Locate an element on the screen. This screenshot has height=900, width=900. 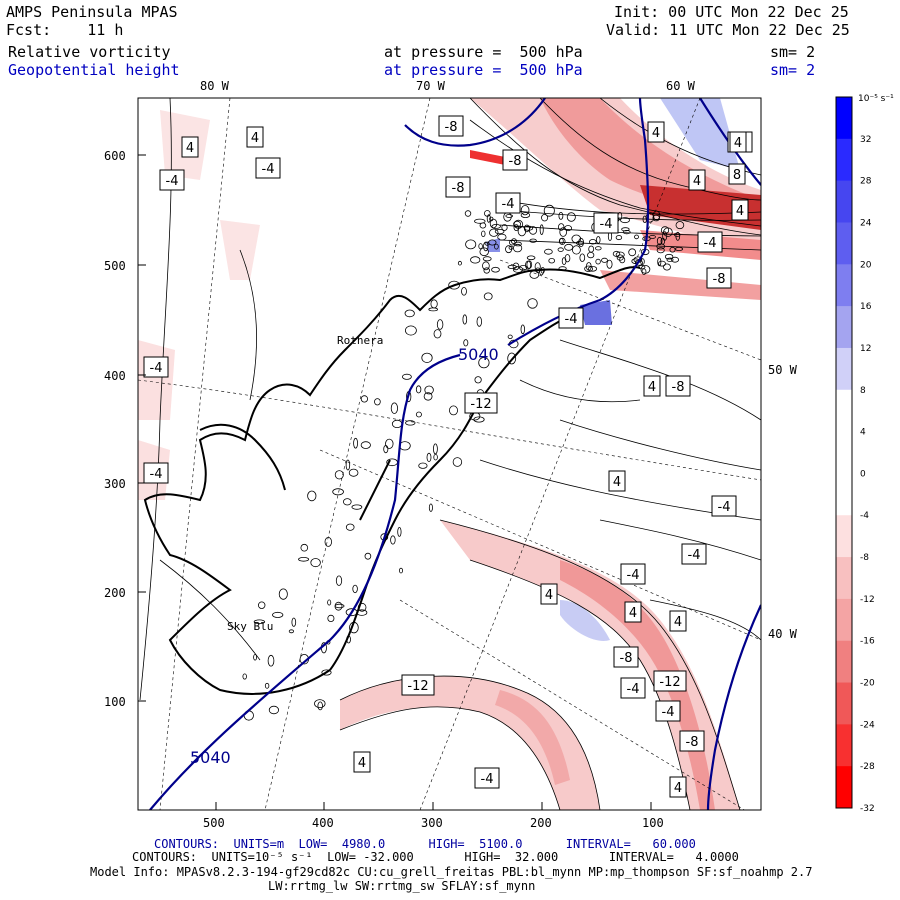
y-tick-300: 300 is located at coordinates (115, 484).